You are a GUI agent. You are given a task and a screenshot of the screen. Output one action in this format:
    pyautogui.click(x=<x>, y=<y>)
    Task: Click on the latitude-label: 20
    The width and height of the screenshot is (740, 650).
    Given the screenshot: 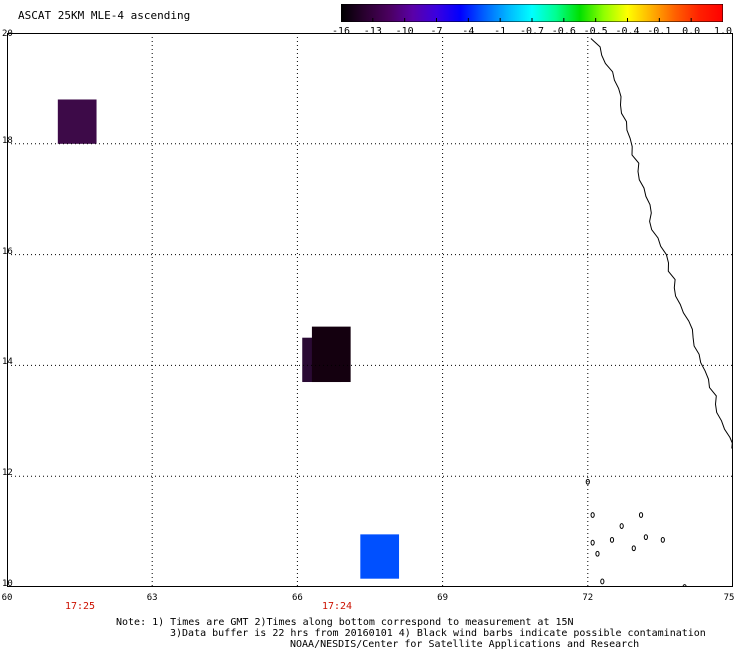 What is the action you would take?
    pyautogui.click(x=7, y=34)
    